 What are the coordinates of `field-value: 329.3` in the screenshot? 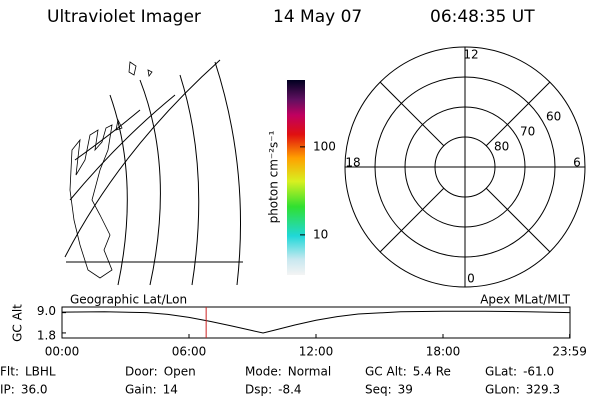 It's located at (543, 390).